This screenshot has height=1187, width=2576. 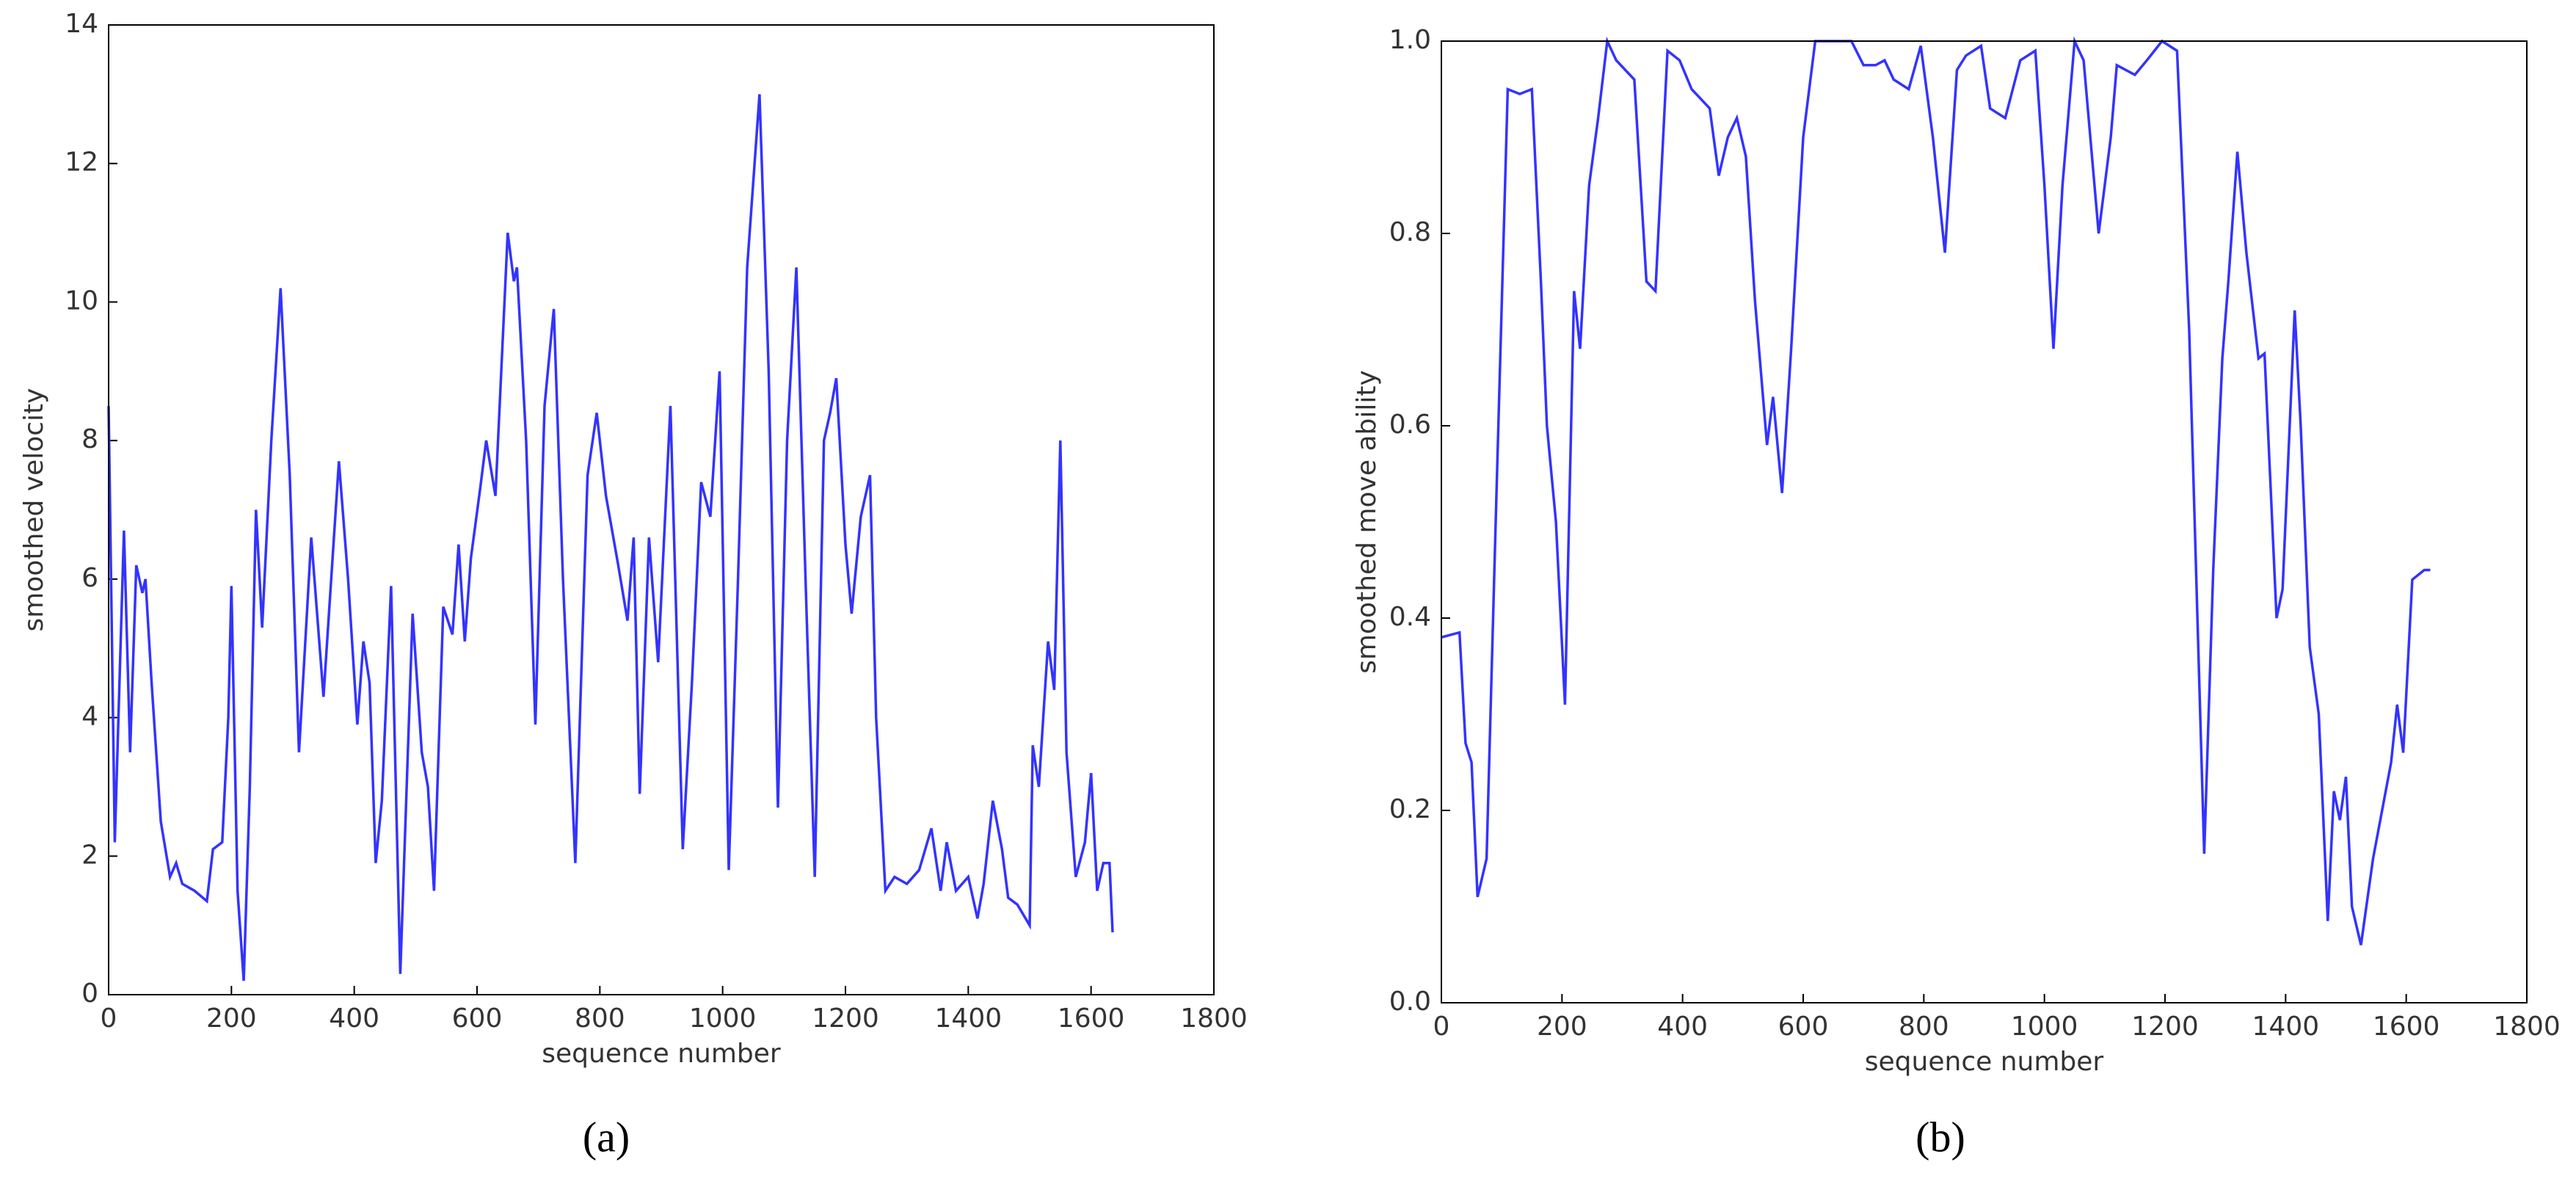 I want to click on y-tick-label: 2, so click(x=89, y=855).